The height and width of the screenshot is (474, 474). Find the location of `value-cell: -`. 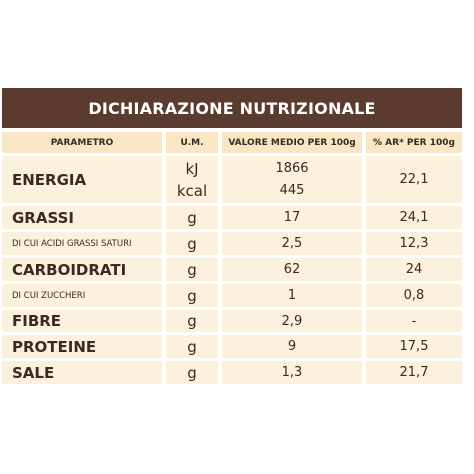

value-cell: - is located at coordinates (414, 321).